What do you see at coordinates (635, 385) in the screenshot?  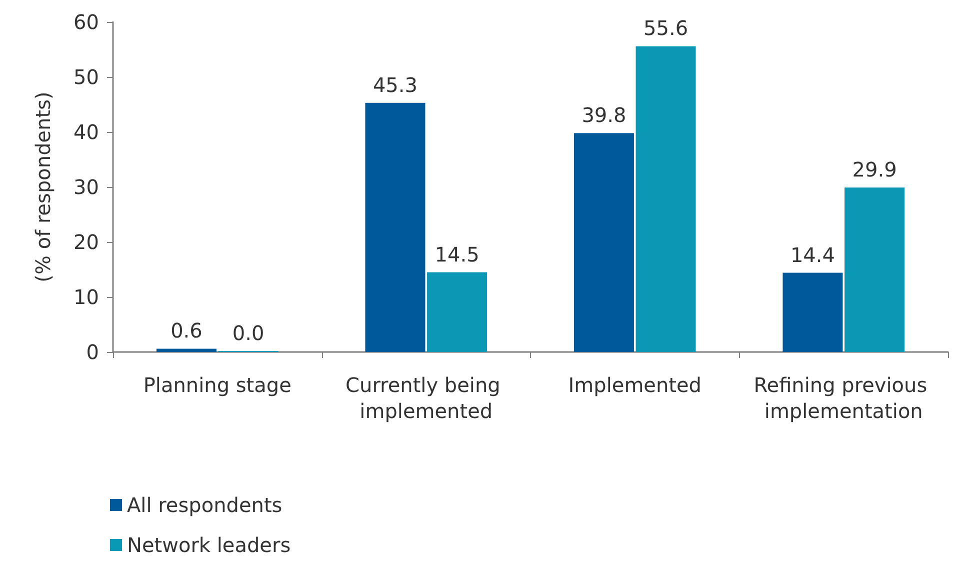 I see `x-tick-label: Implemented` at bounding box center [635, 385].